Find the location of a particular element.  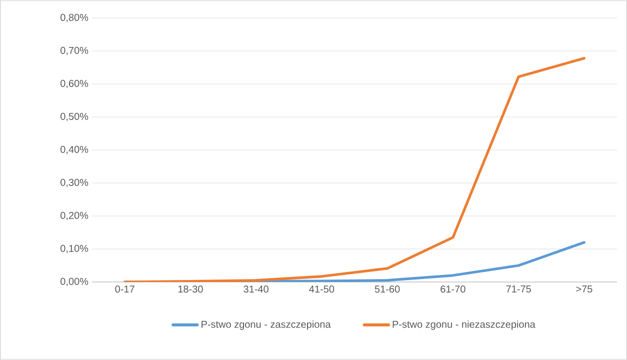

y-tick-label: 0,00% is located at coordinates (74, 282).